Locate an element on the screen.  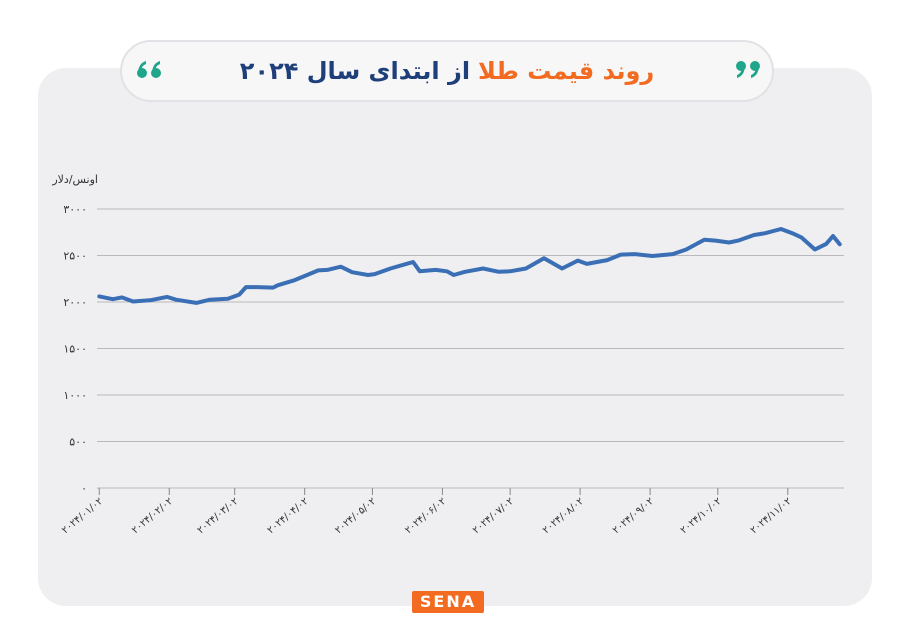
y-tick-label: ۰ is located at coordinates (84, 488).